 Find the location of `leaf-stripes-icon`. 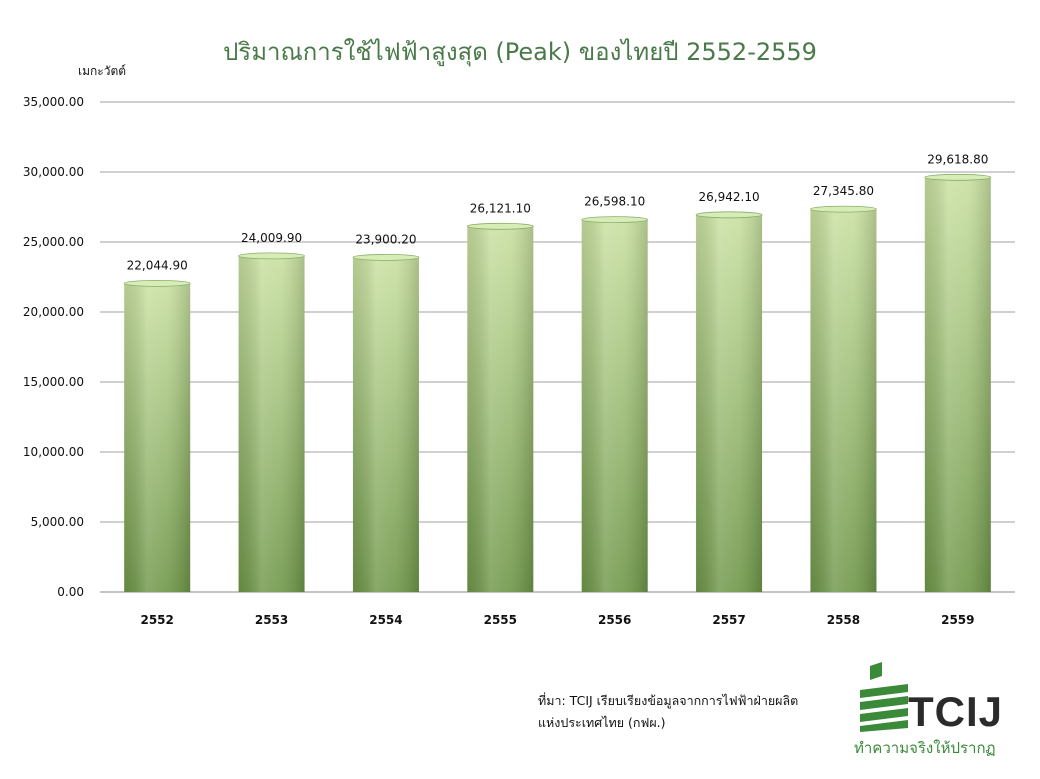

leaf-stripes-icon is located at coordinates (884, 697).